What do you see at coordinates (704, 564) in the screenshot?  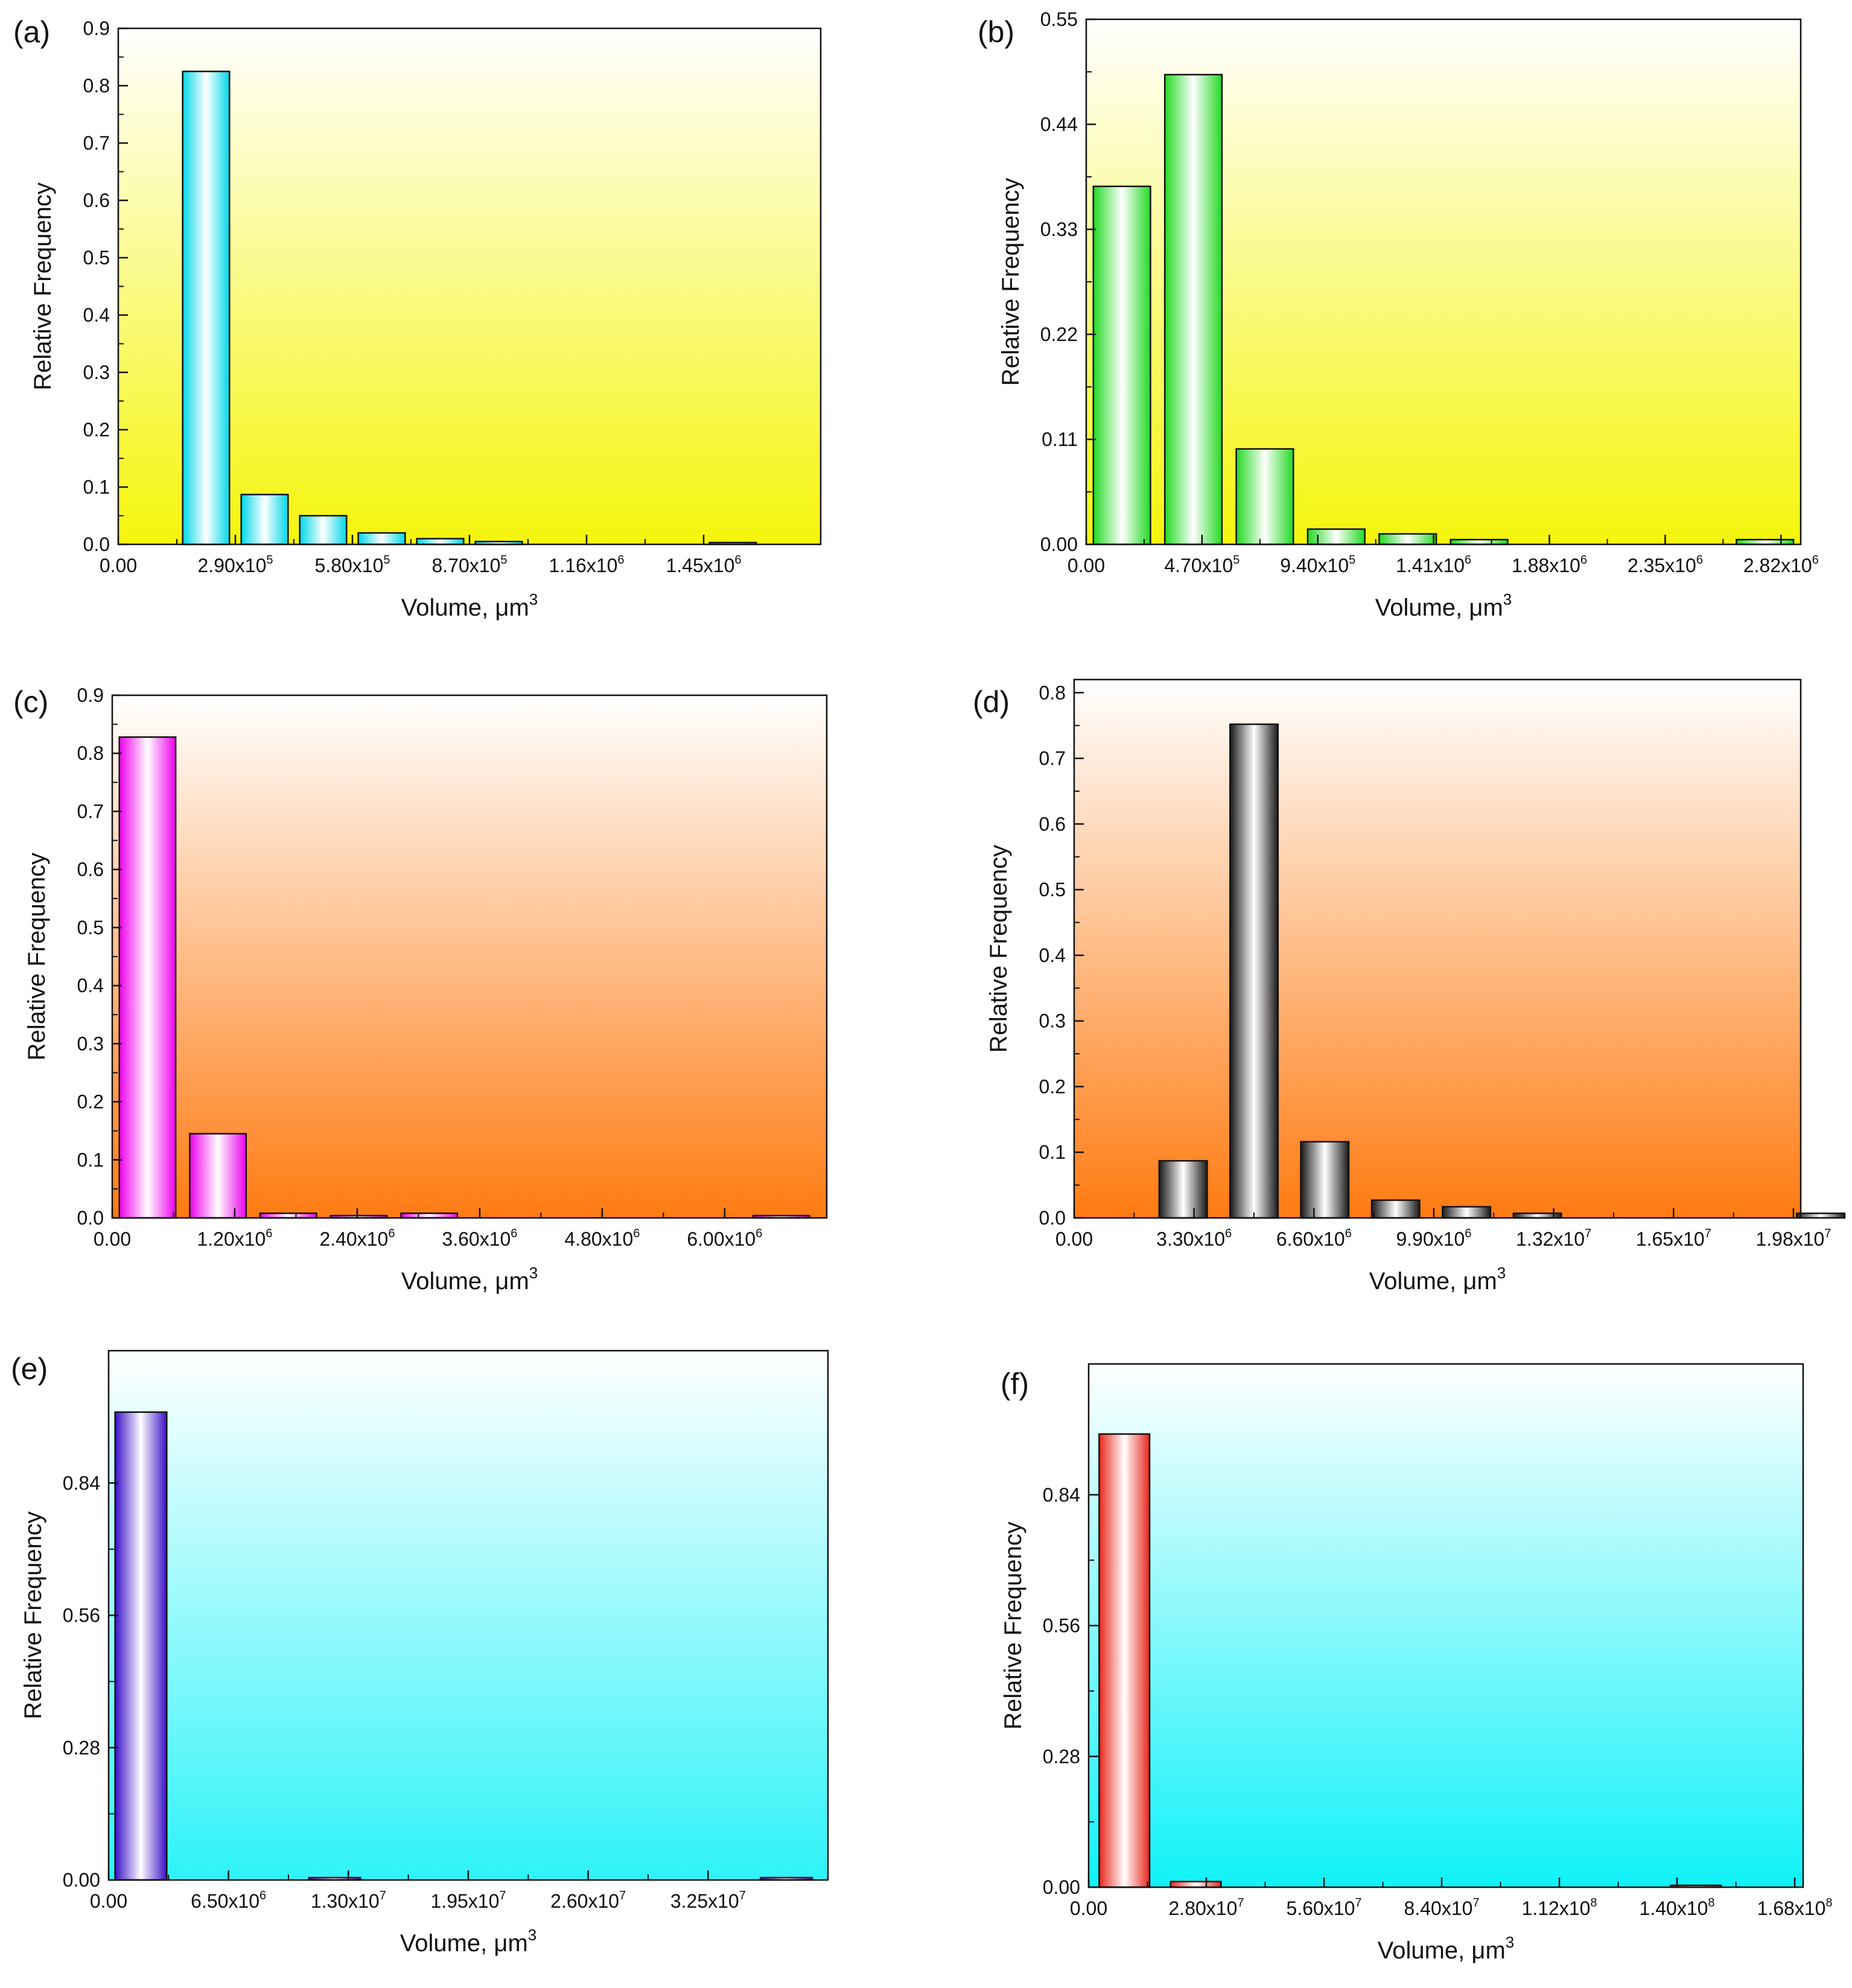 I see `panel-a-x-tick-label: 1.45x106` at bounding box center [704, 564].